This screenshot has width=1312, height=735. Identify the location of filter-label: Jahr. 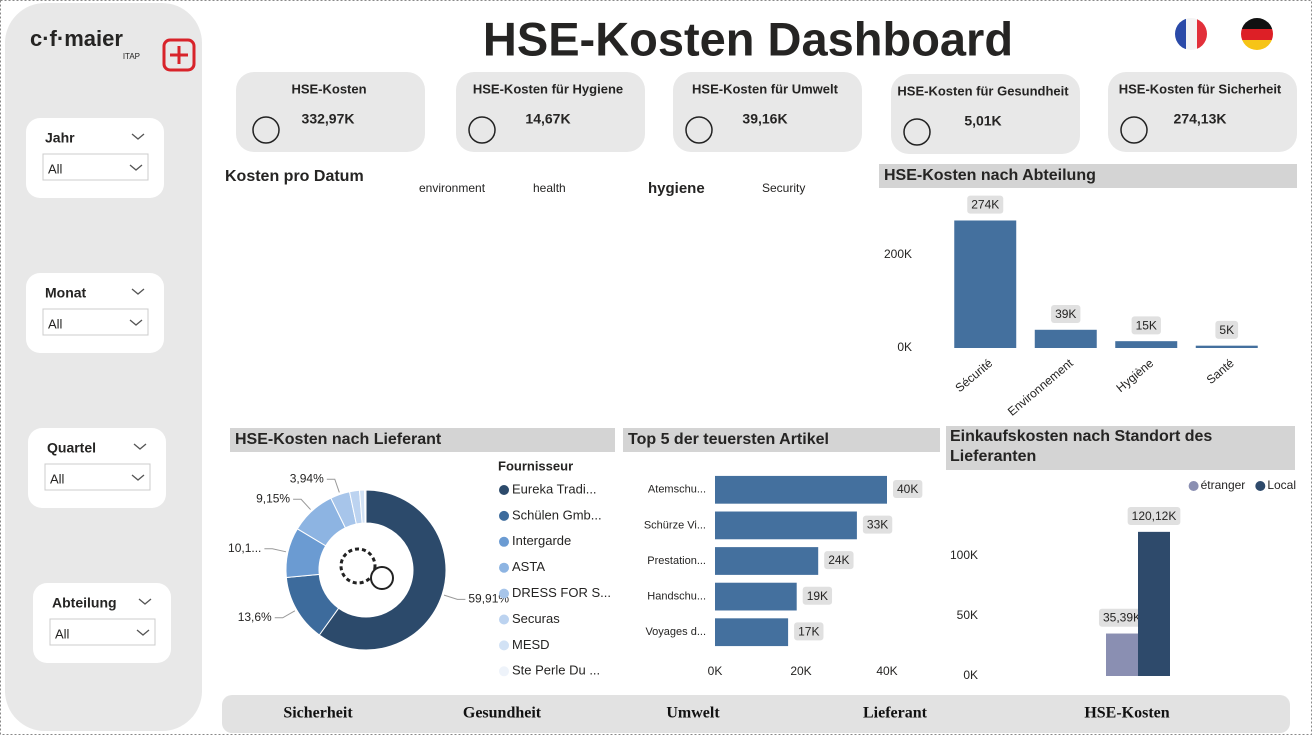
(60, 138).